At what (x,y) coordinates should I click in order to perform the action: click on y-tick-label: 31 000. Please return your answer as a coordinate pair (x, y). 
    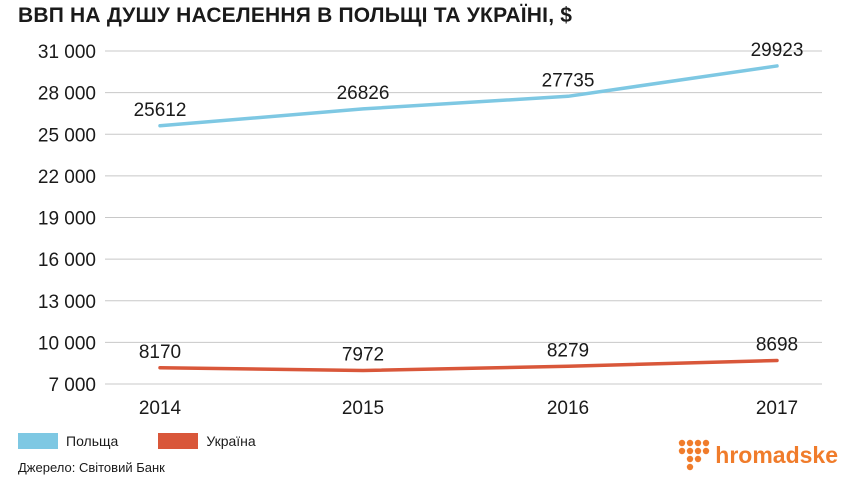
    Looking at the image, I should click on (67, 52).